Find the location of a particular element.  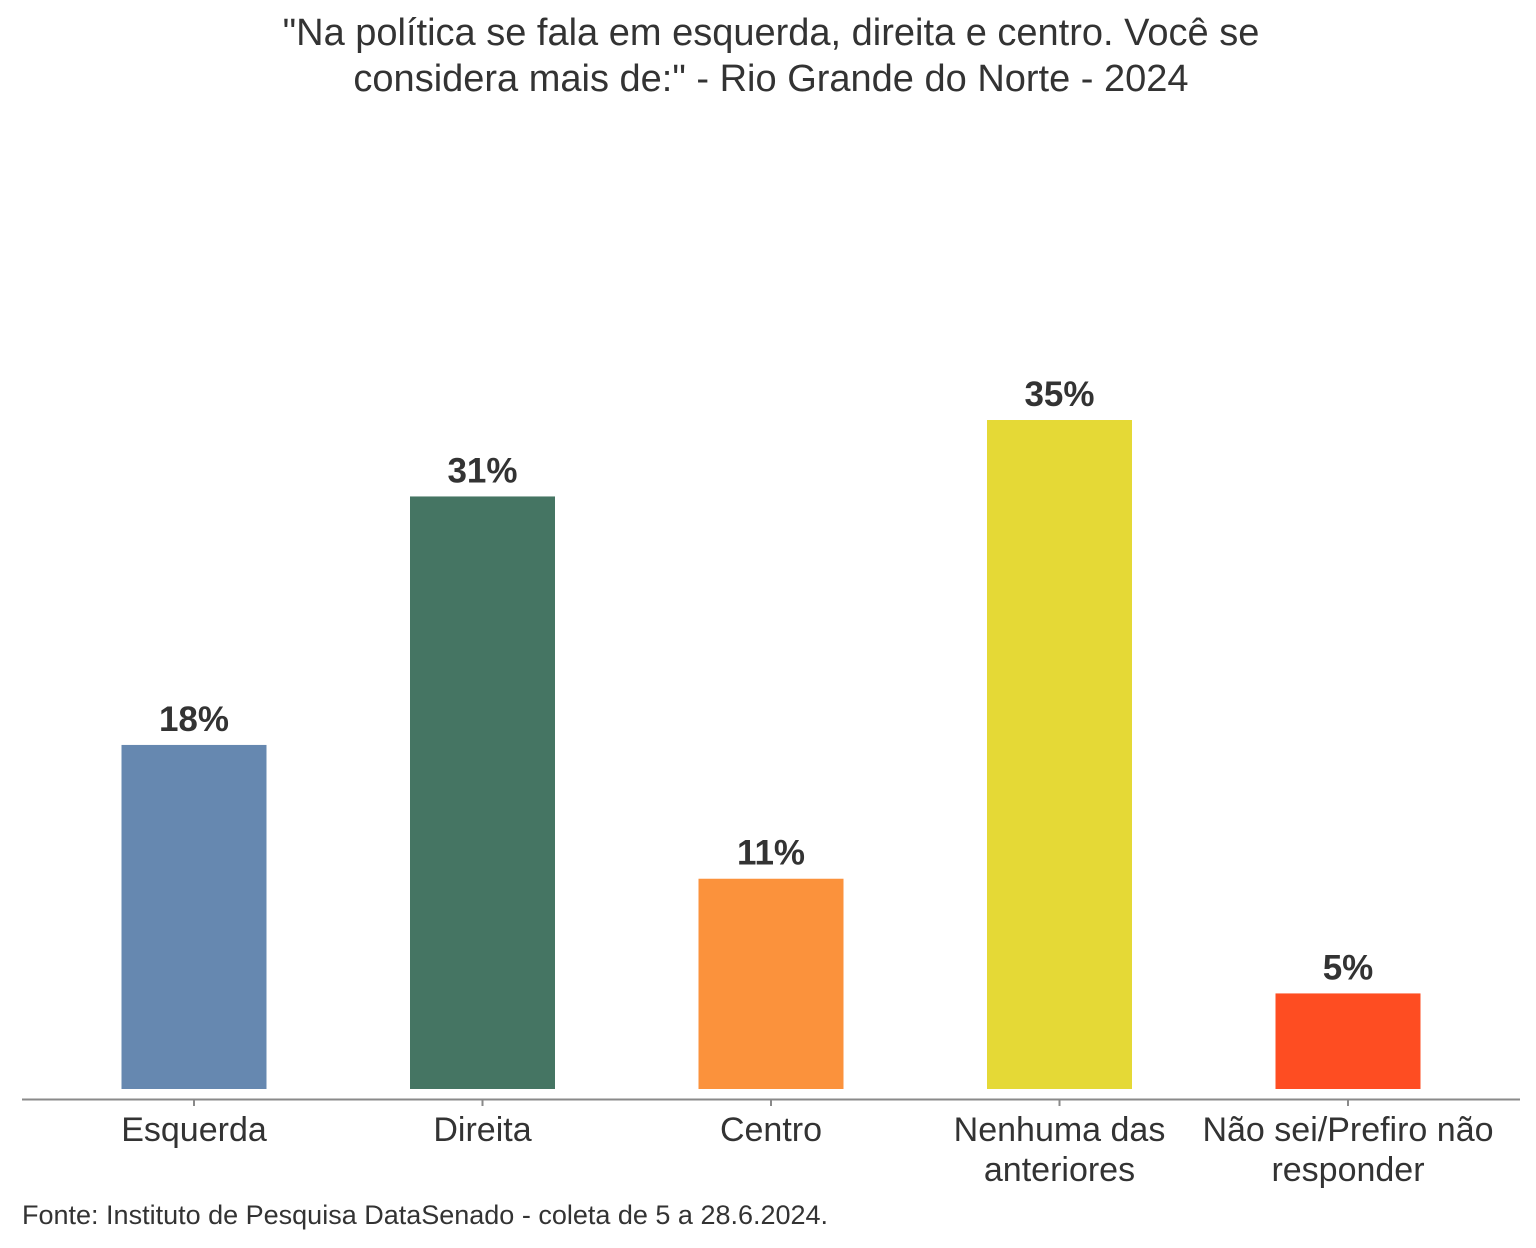

x-tick-label: anteriores is located at coordinates (1059, 1170).